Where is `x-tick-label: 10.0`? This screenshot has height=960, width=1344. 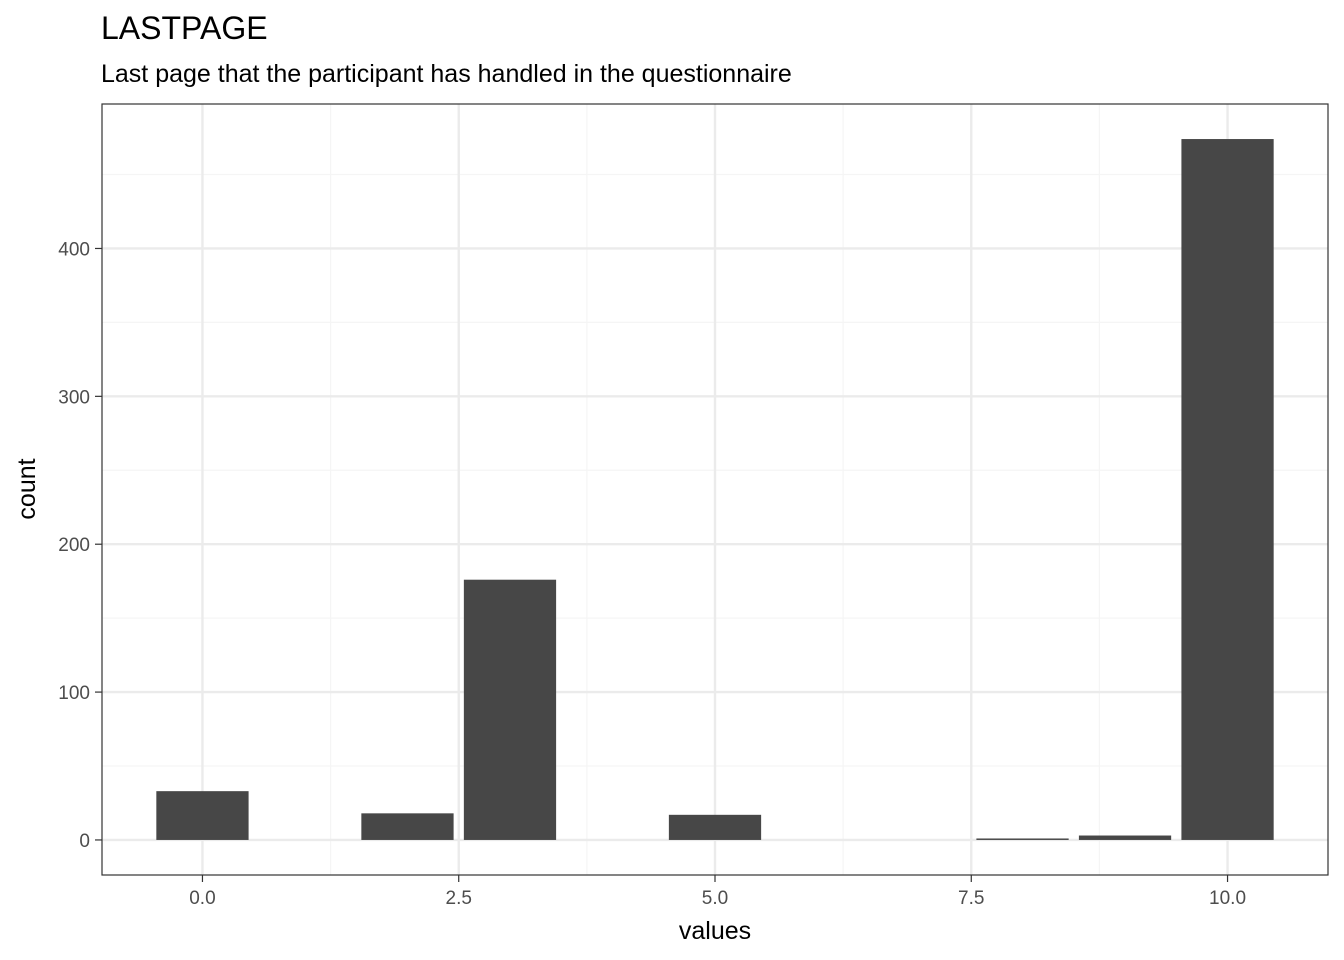 x-tick-label: 10.0 is located at coordinates (1227, 898).